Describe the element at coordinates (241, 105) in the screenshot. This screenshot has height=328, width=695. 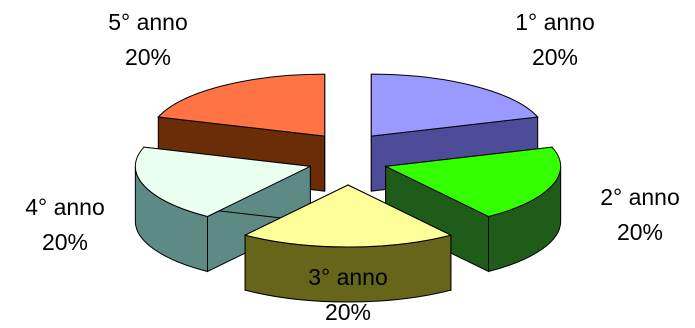
I see `pie-slice-5-top` at that location.